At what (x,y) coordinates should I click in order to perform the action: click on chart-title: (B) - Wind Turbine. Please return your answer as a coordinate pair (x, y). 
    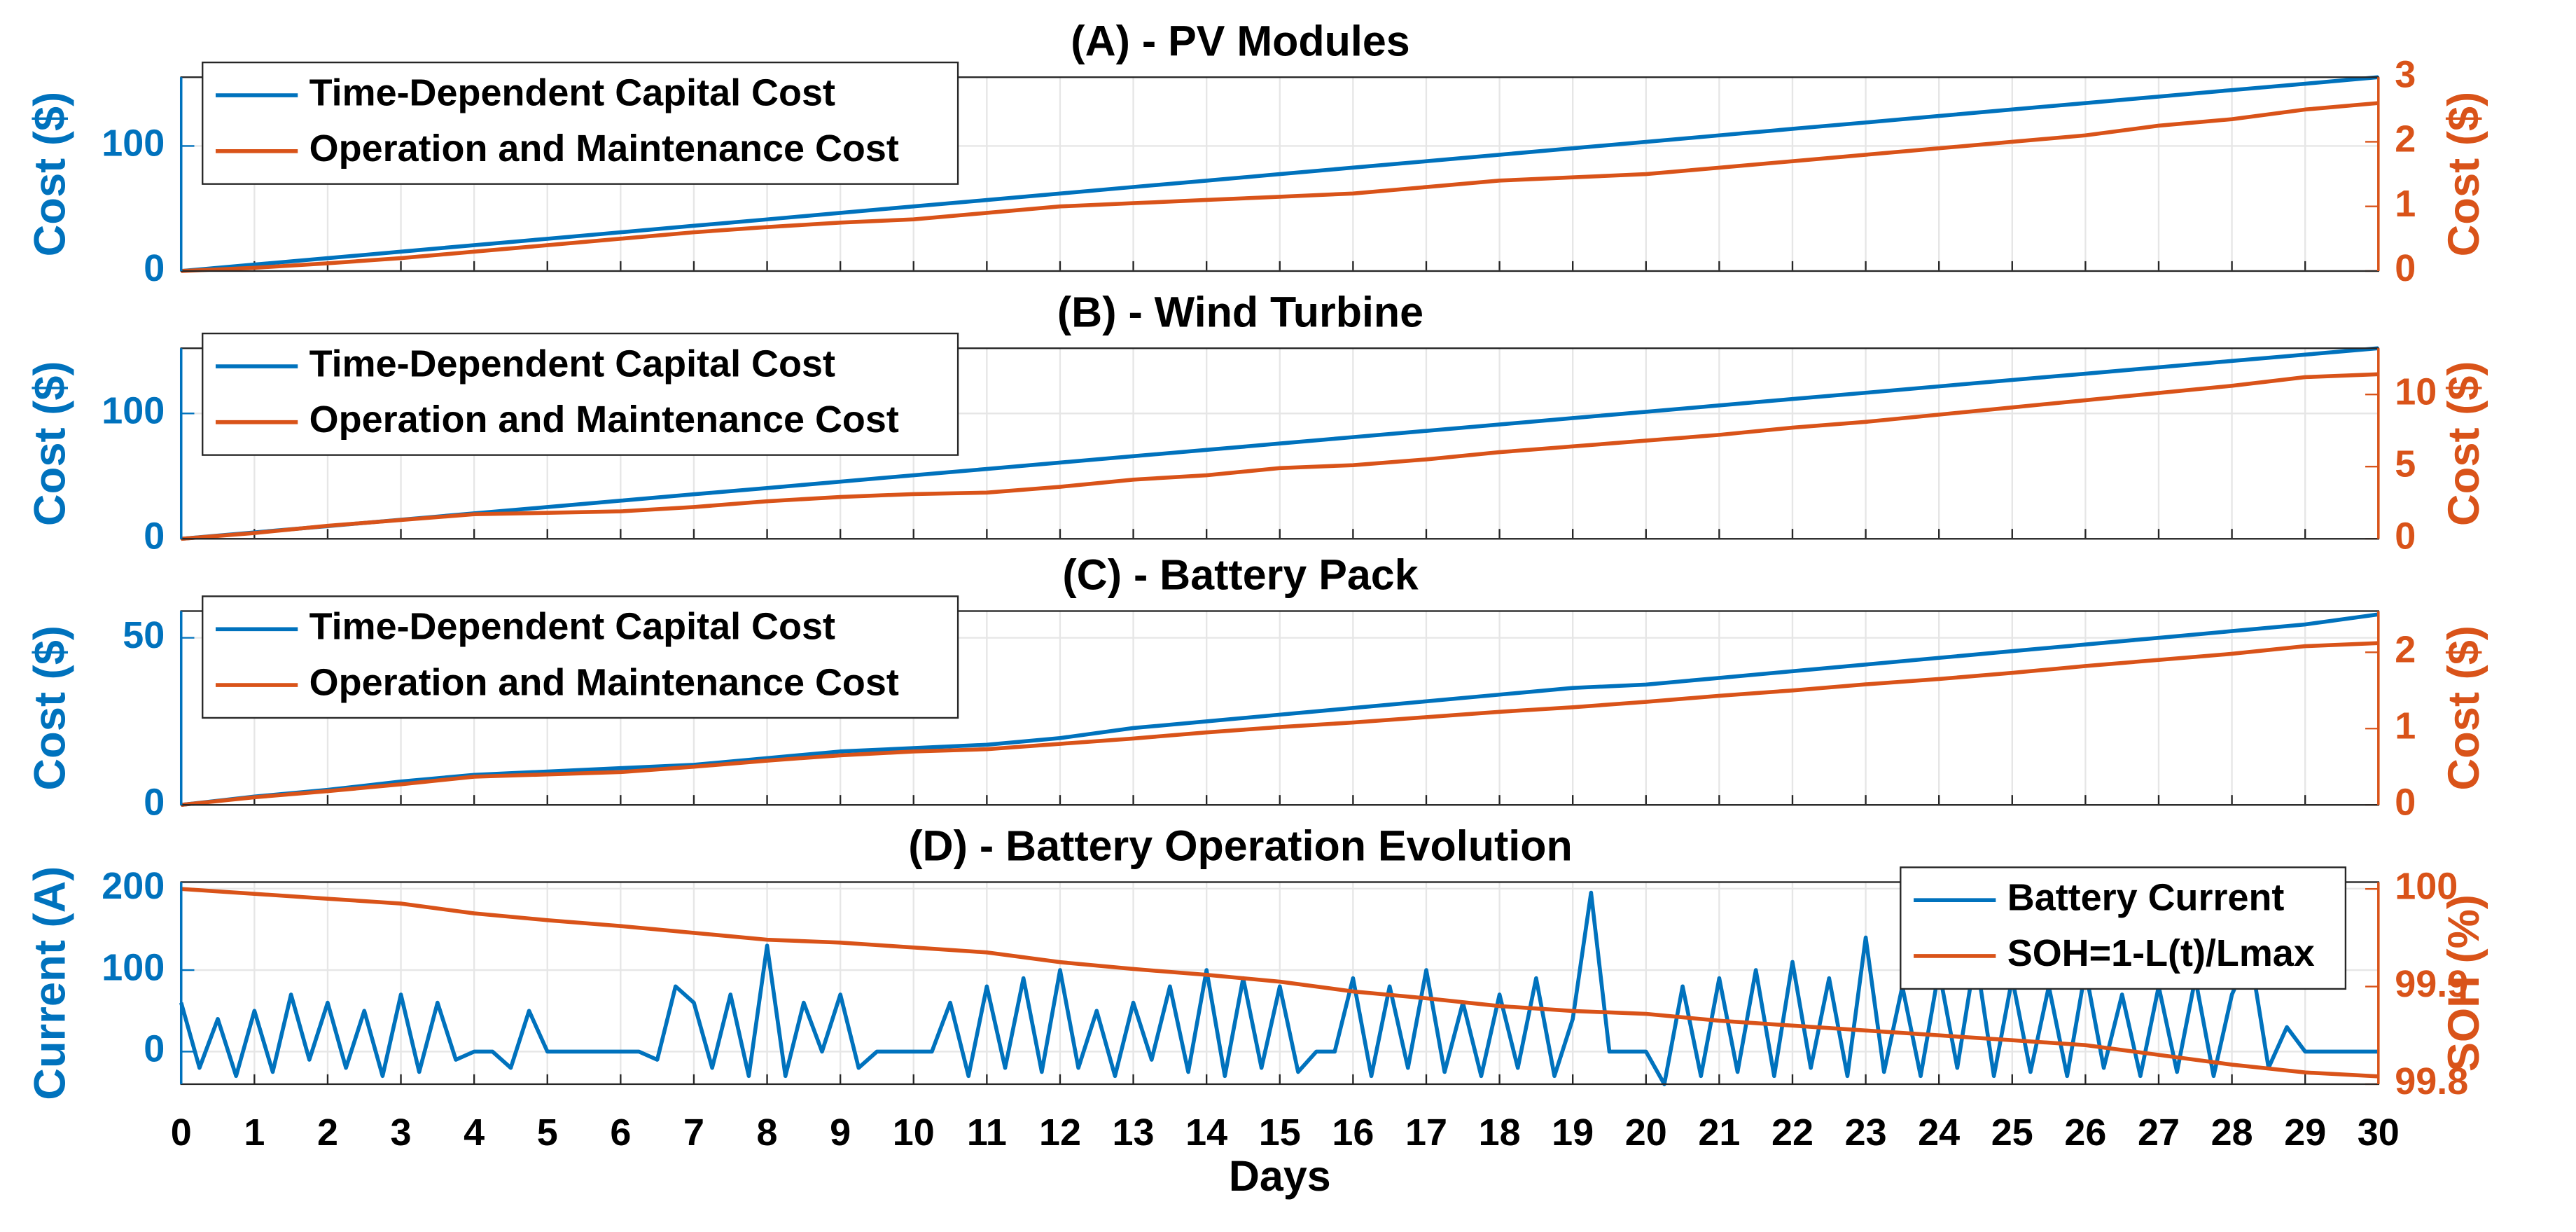
    Looking at the image, I should click on (1240, 311).